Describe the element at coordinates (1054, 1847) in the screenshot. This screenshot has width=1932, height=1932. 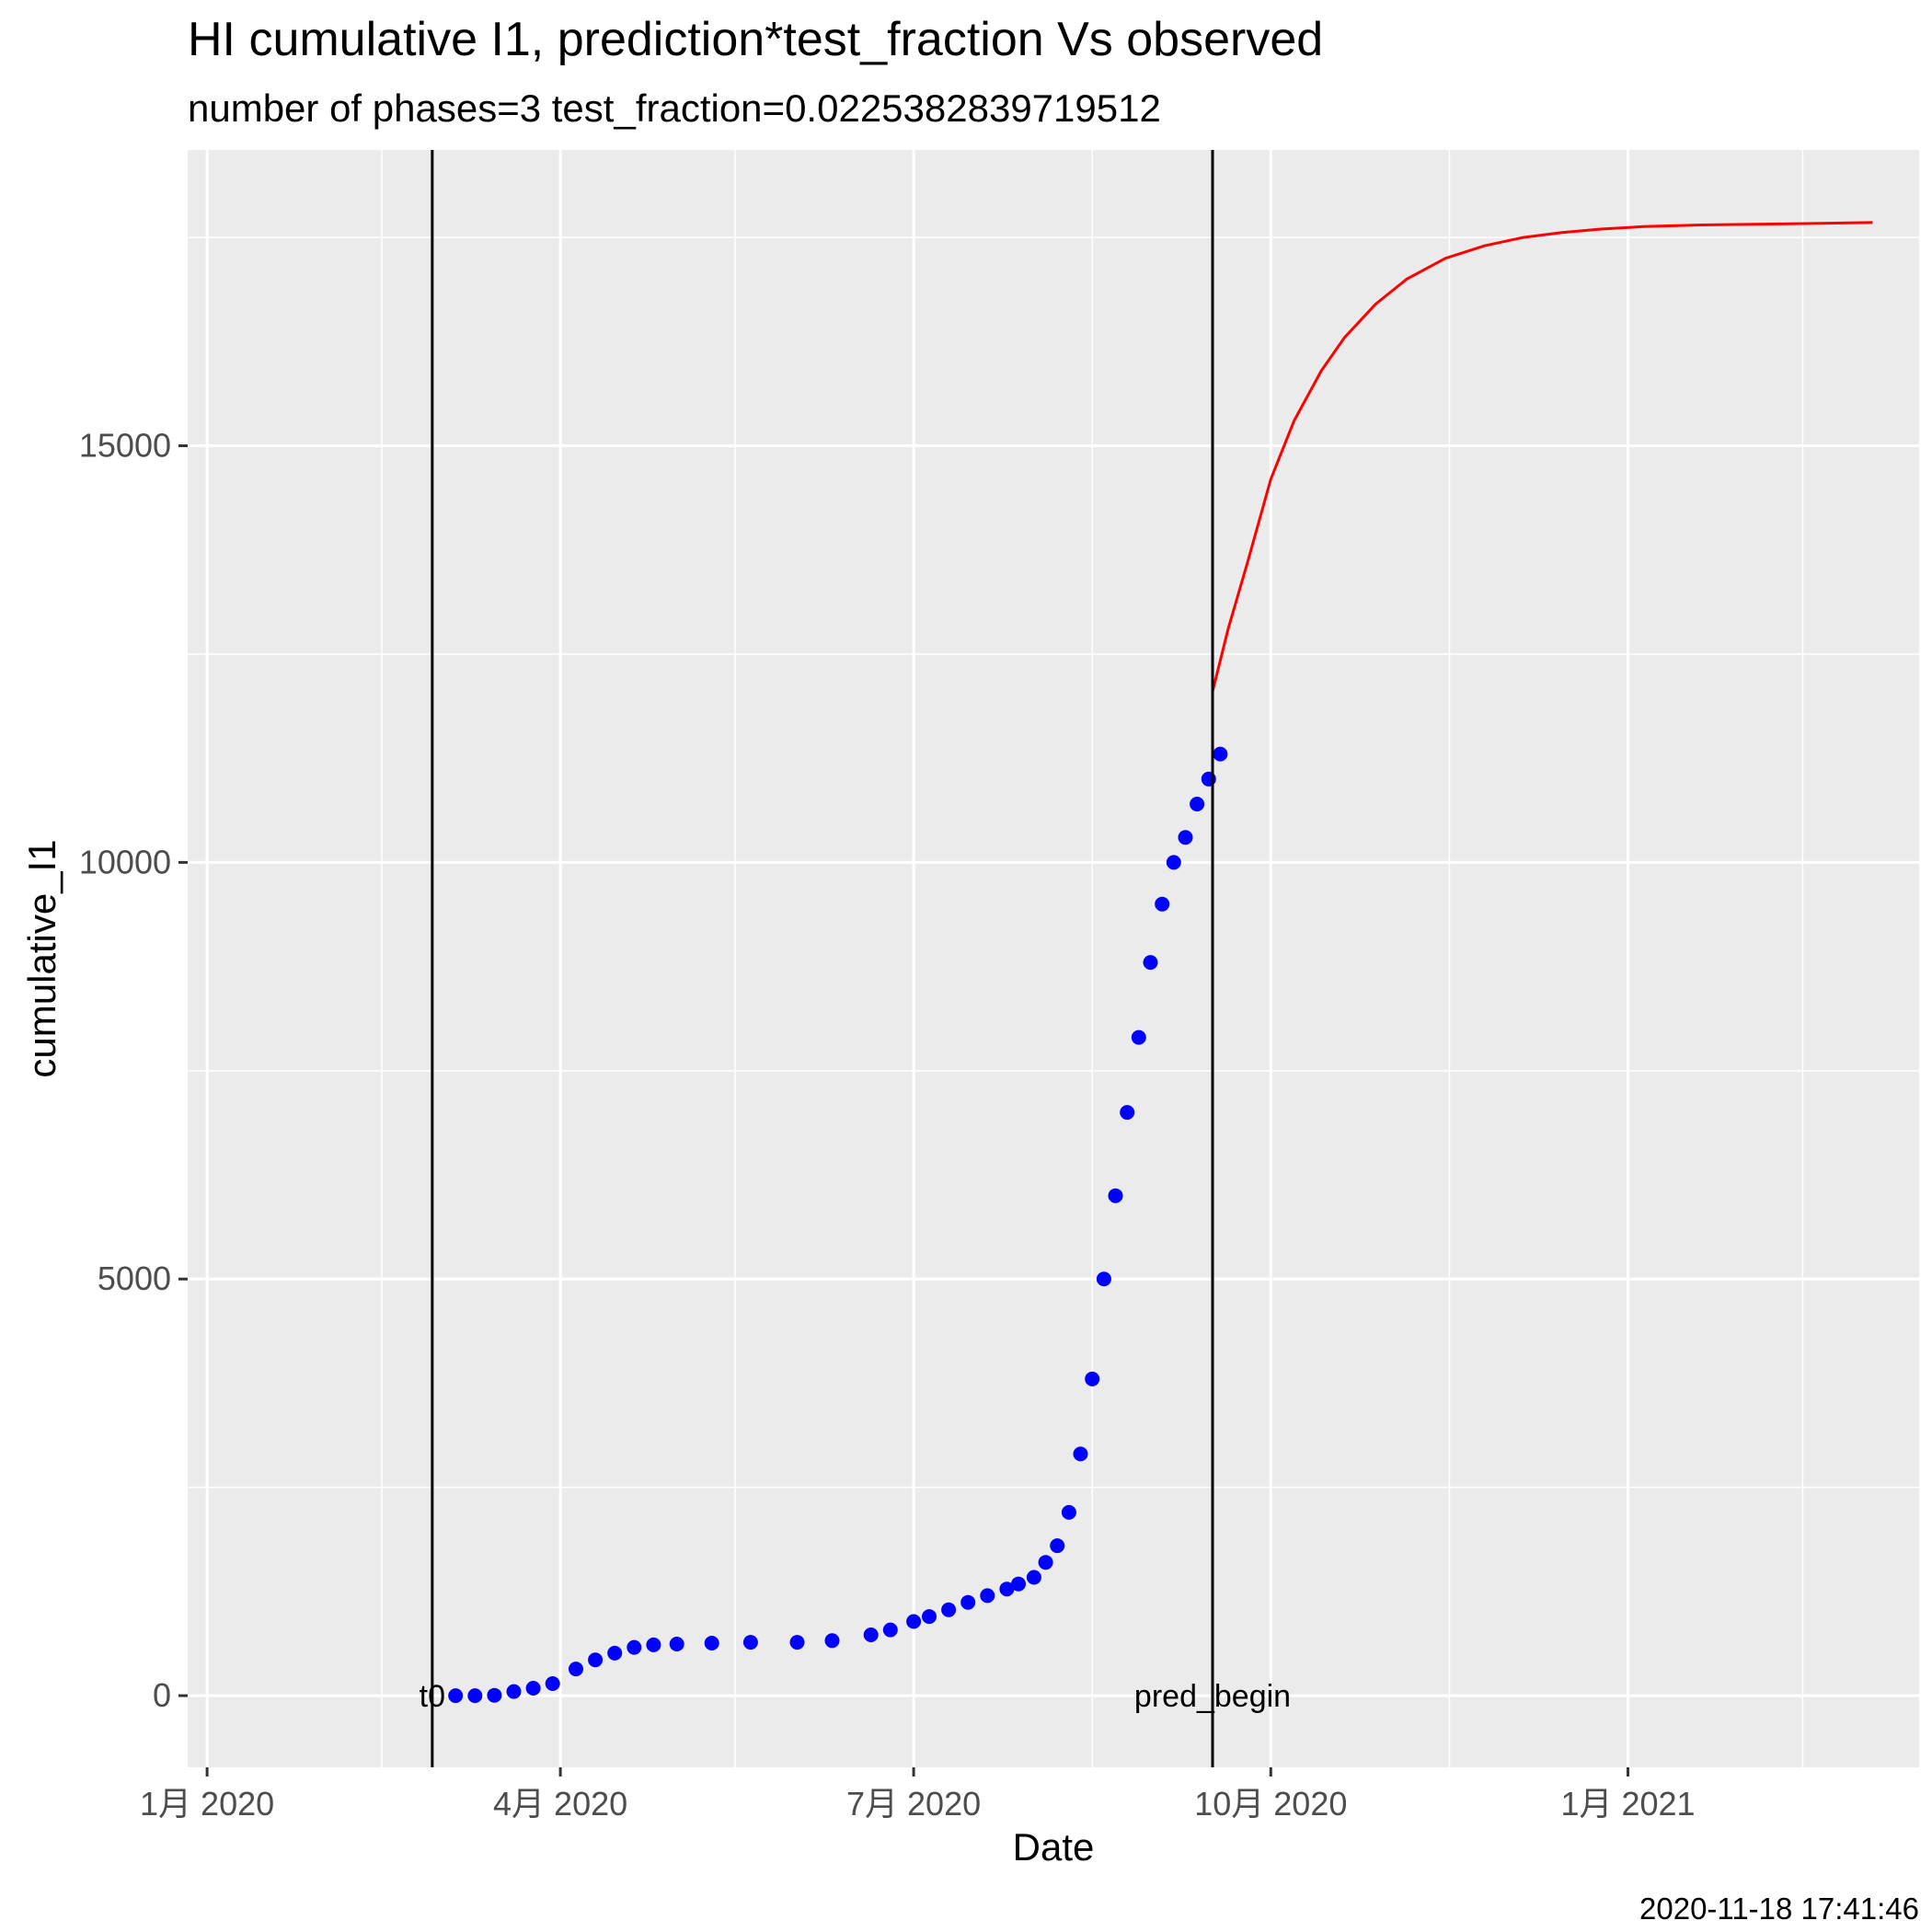
I see `x-axis-title: Date` at that location.